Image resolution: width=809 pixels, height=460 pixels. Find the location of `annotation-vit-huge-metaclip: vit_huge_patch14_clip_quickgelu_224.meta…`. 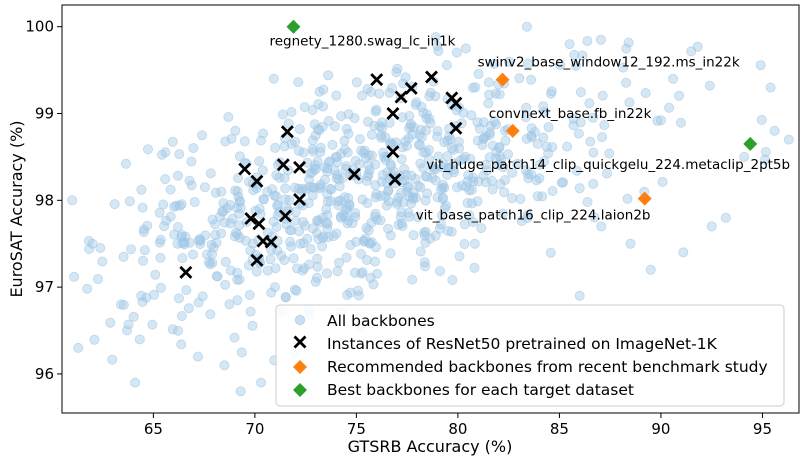

annotation-vit-huge-metaclip: vit_huge_patch14_clip_quickgelu_224.meta… is located at coordinates (608, 165).